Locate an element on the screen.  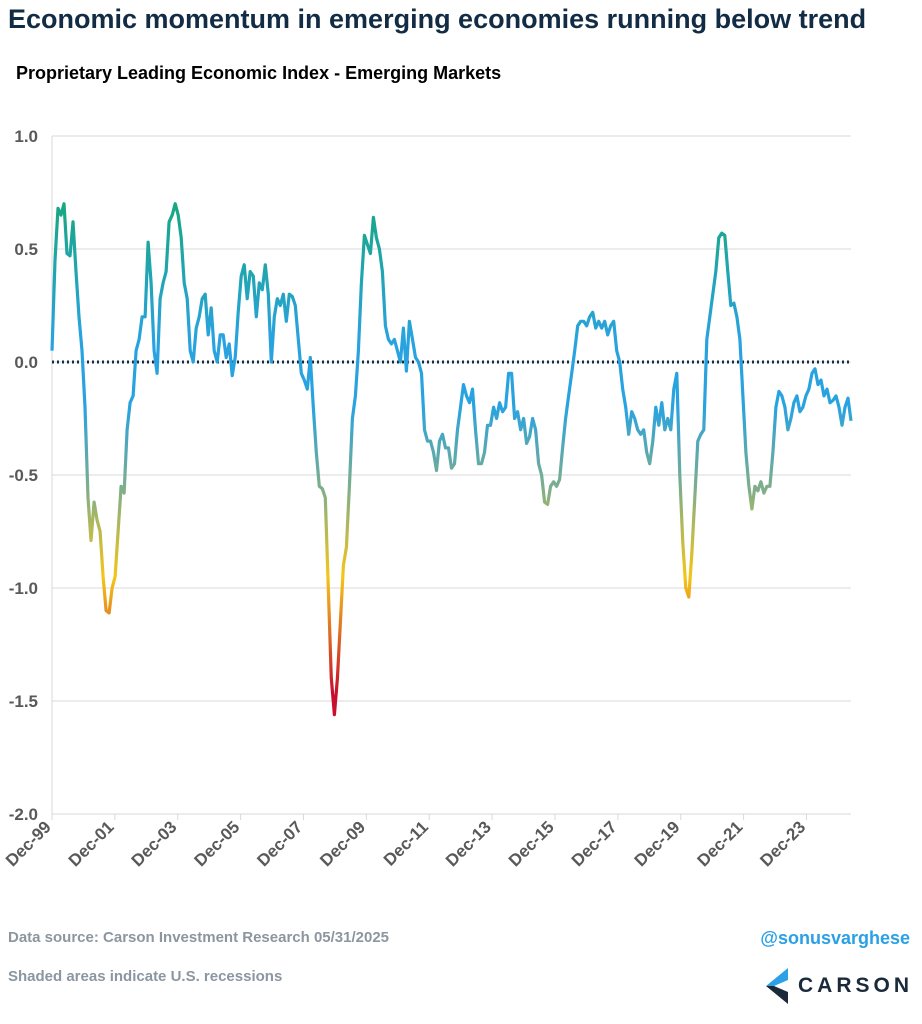
x-tick-label: Dec-13 is located at coordinates (468, 843).